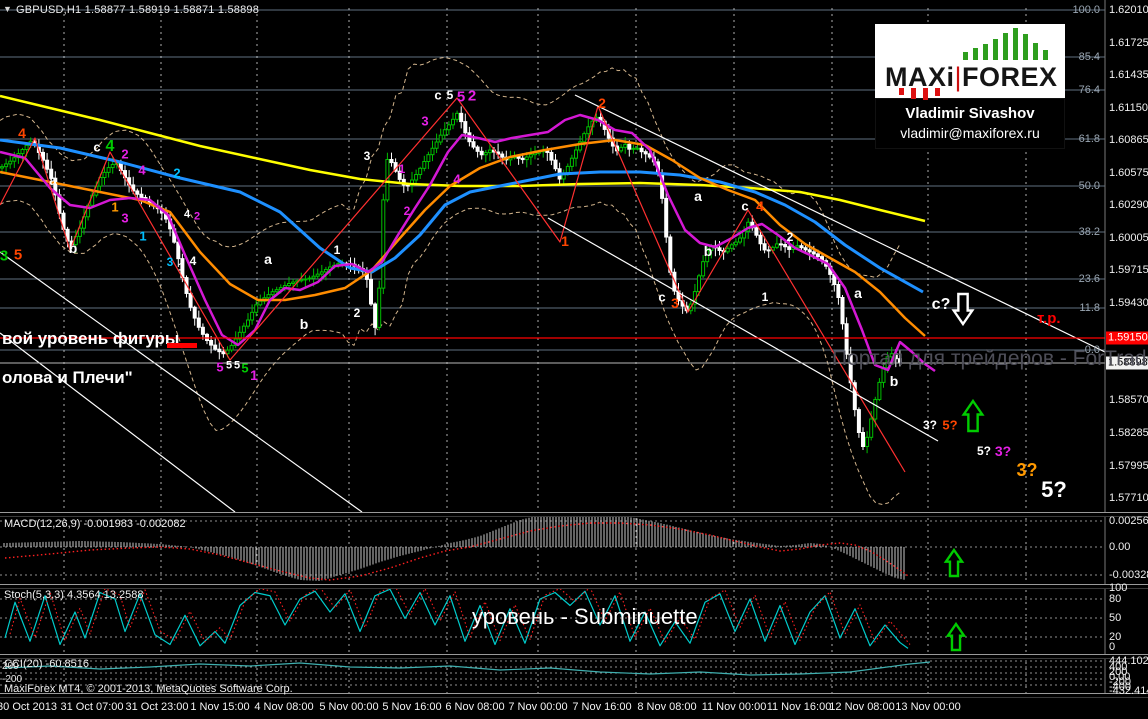 This screenshot has width=1148, height=719. Describe the element at coordinates (7, 9) in the screenshot. I see `chart-dropdown-icon: ▼` at that location.